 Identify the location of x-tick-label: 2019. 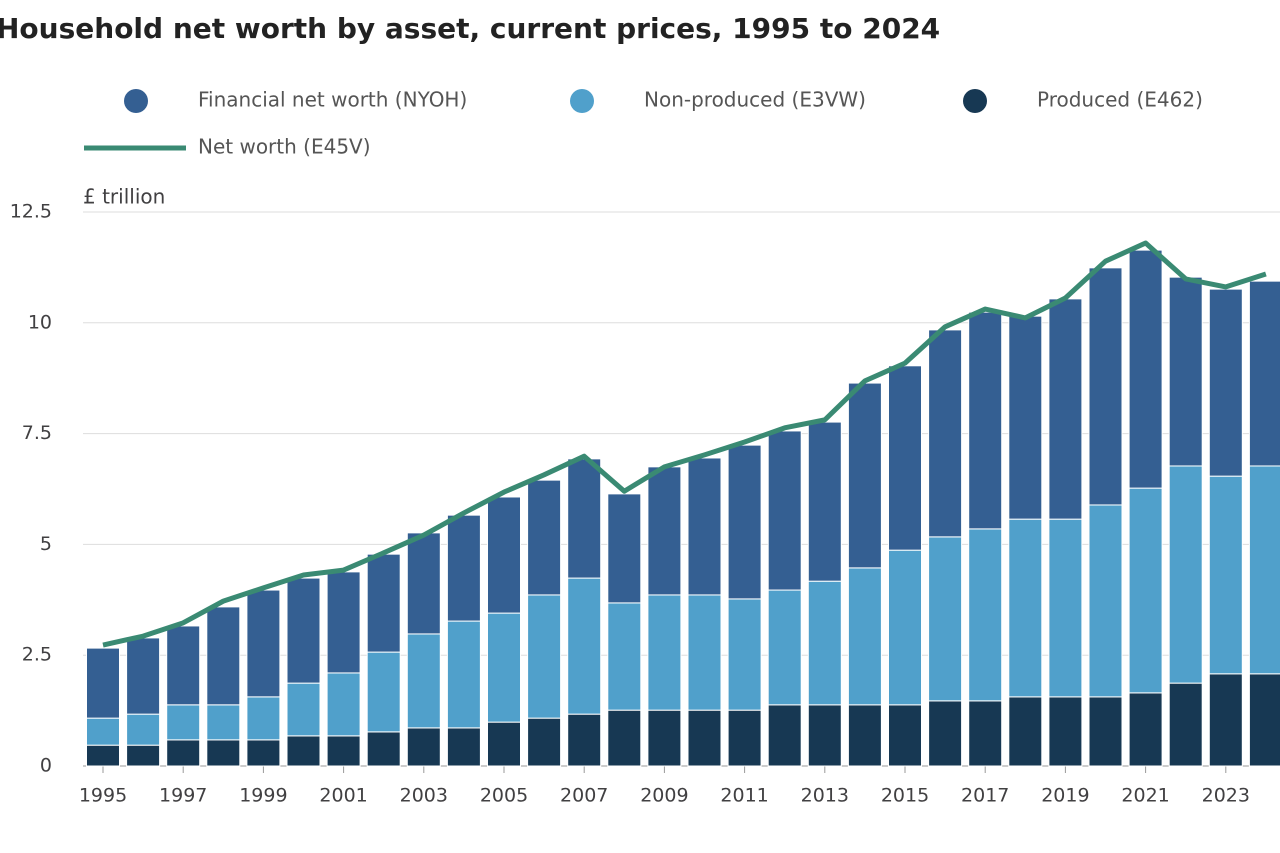
(1065, 796).